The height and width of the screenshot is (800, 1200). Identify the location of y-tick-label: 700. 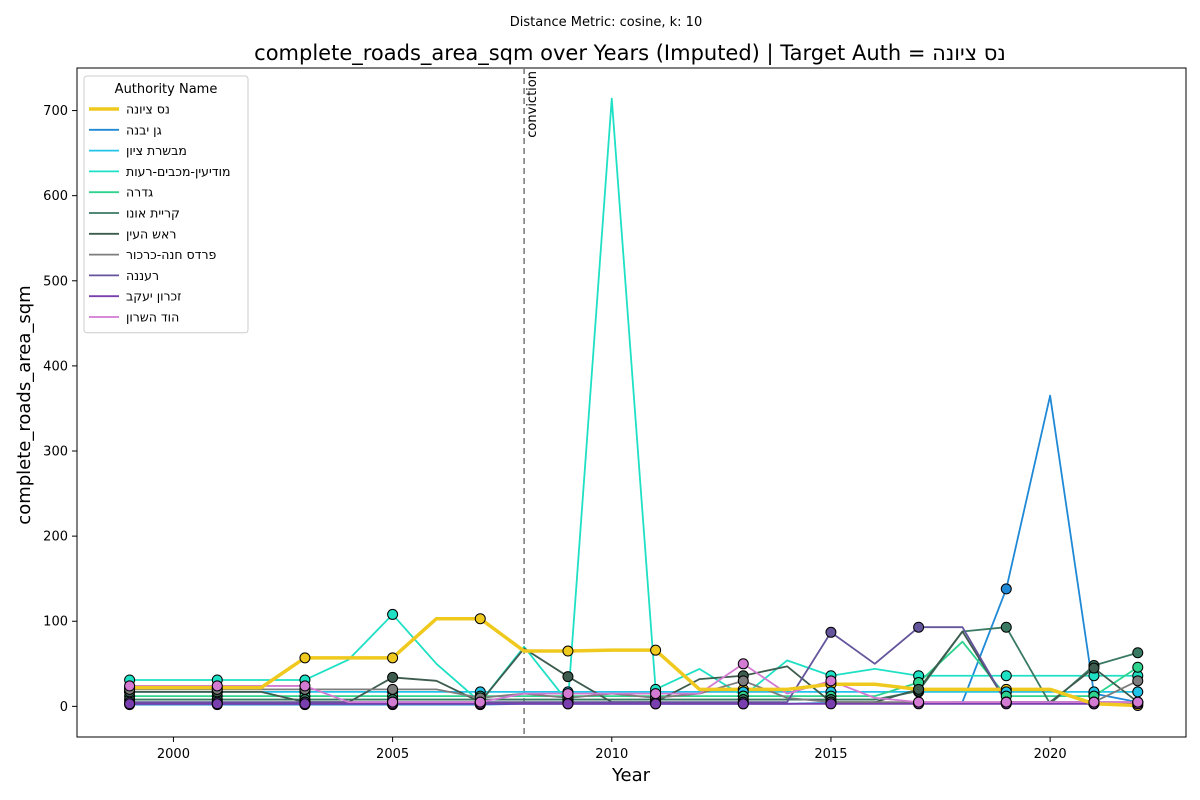
(55, 111).